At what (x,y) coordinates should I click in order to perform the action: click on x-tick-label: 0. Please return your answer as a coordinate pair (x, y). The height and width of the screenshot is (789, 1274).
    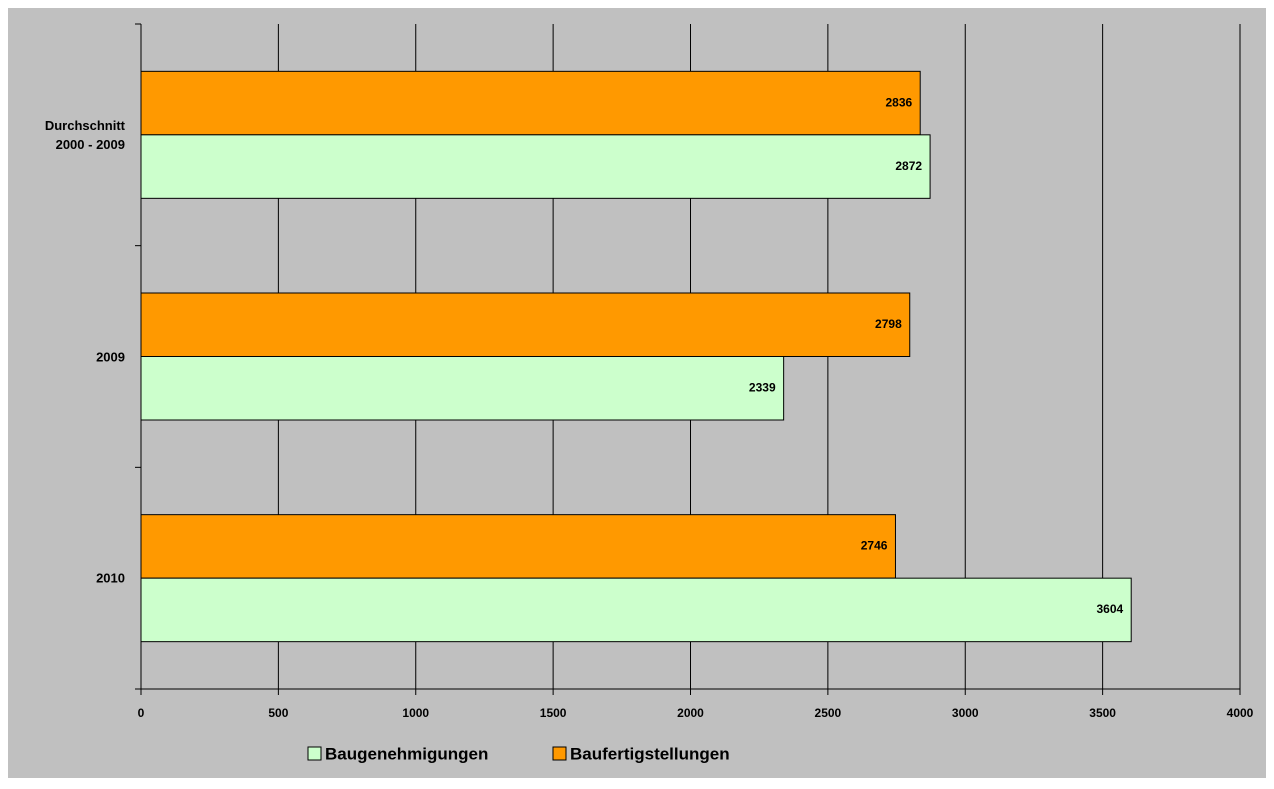
    Looking at the image, I should click on (141, 713).